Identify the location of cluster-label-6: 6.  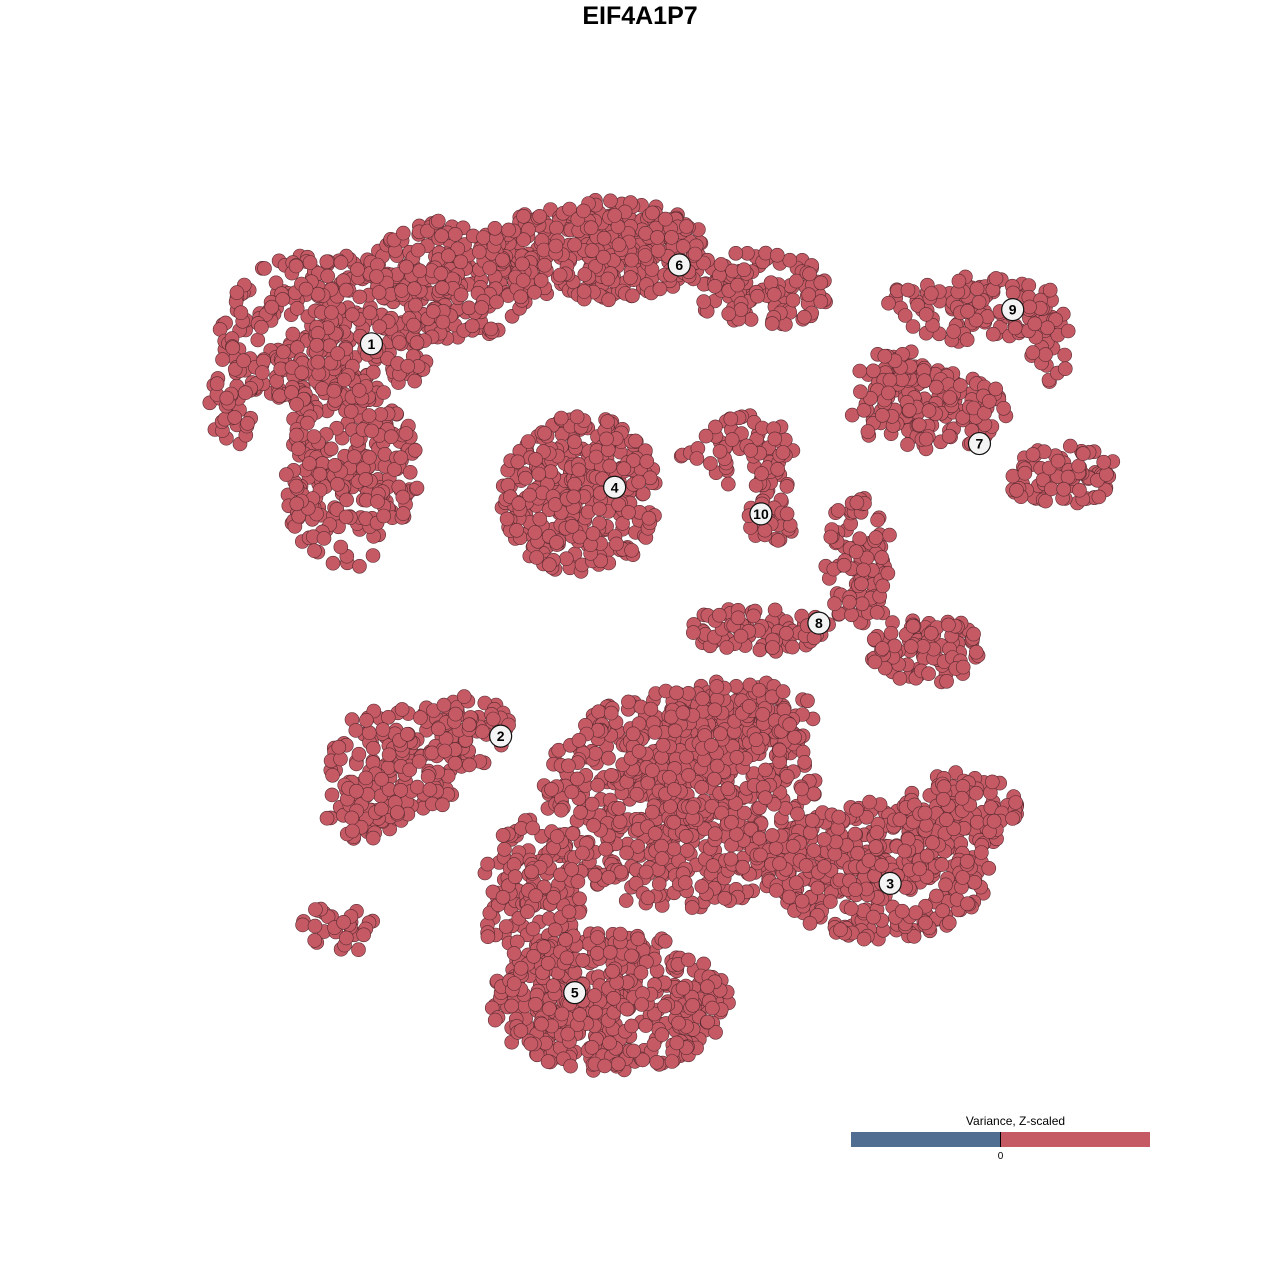
(679, 265).